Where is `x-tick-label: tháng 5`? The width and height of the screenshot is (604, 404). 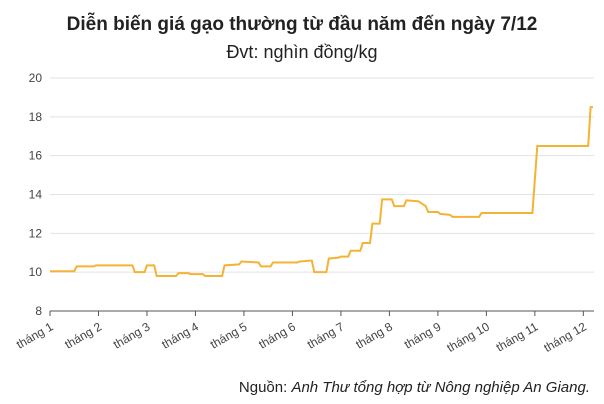
x-tick-label: tháng 5 is located at coordinates (229, 335).